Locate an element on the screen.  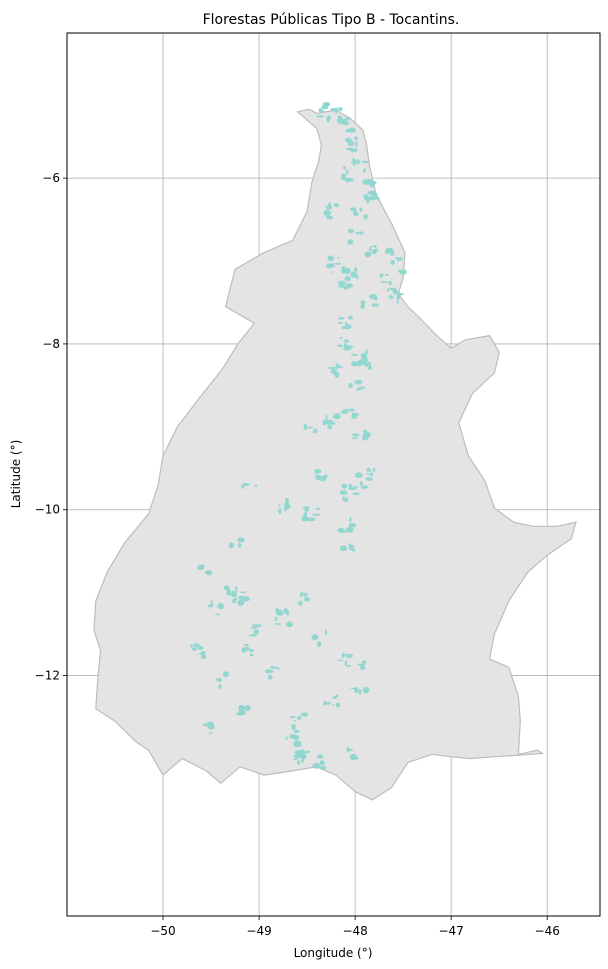
y-tick-label: −10 is located at coordinates (47, 510).